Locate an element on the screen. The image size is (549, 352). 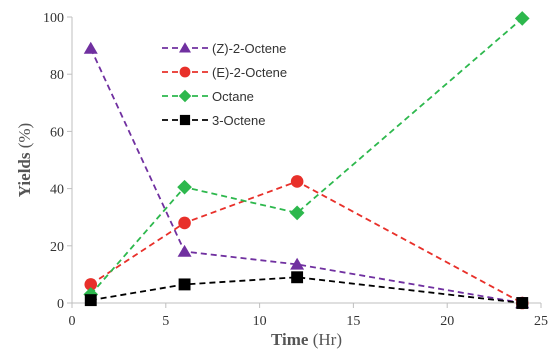
y-tick-label: 100 is located at coordinates (53, 18).